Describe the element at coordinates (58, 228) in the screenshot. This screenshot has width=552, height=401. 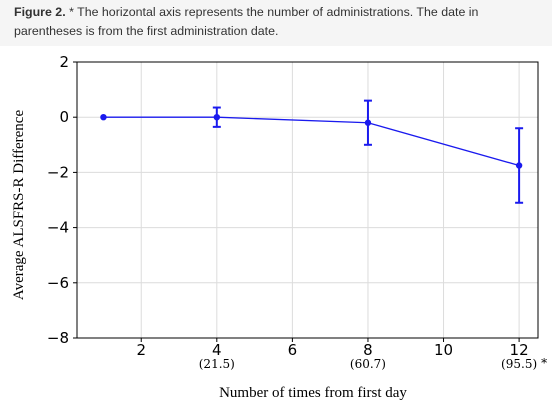
I see `y-tick-label: −4` at that location.